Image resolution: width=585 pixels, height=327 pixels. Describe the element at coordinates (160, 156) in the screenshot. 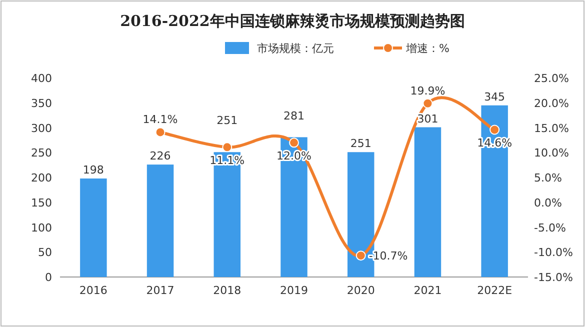

I see `data-label: 226` at that location.